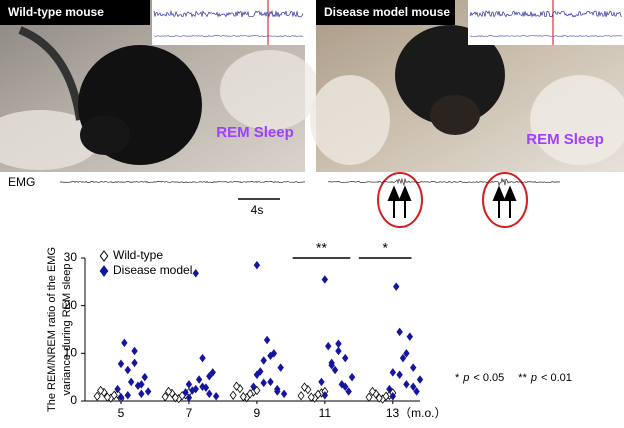 The width and height of the screenshot is (624, 428). Describe the element at coordinates (488, 378) in the screenshot. I see `note-text: < 0.05` at that location.